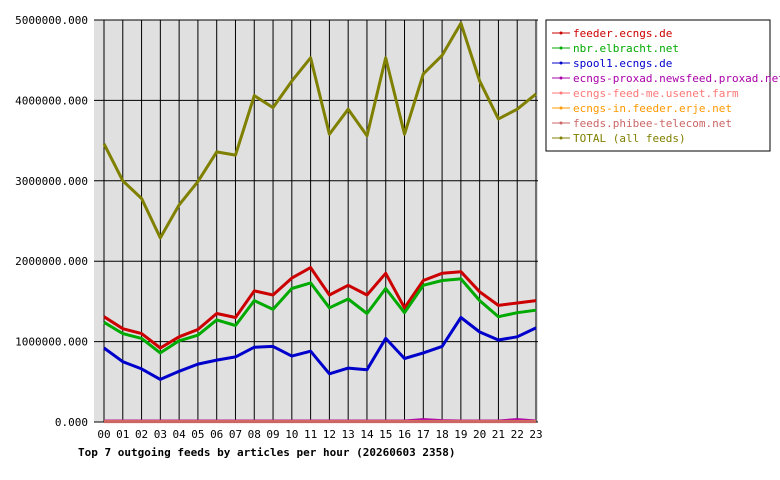 Image resolution: width=780 pixels, height=480 pixels. I want to click on x-tick-label: 16, so click(404, 434).